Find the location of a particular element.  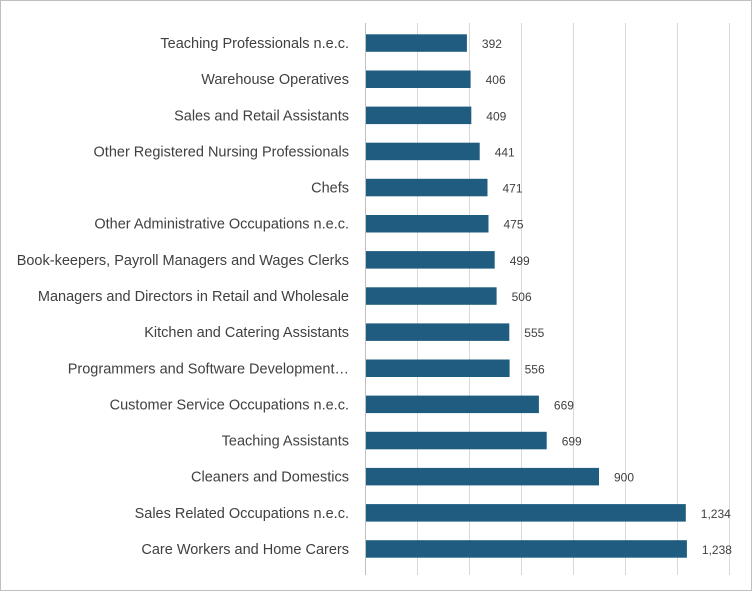

data-label: 1,238 is located at coordinates (717, 550).